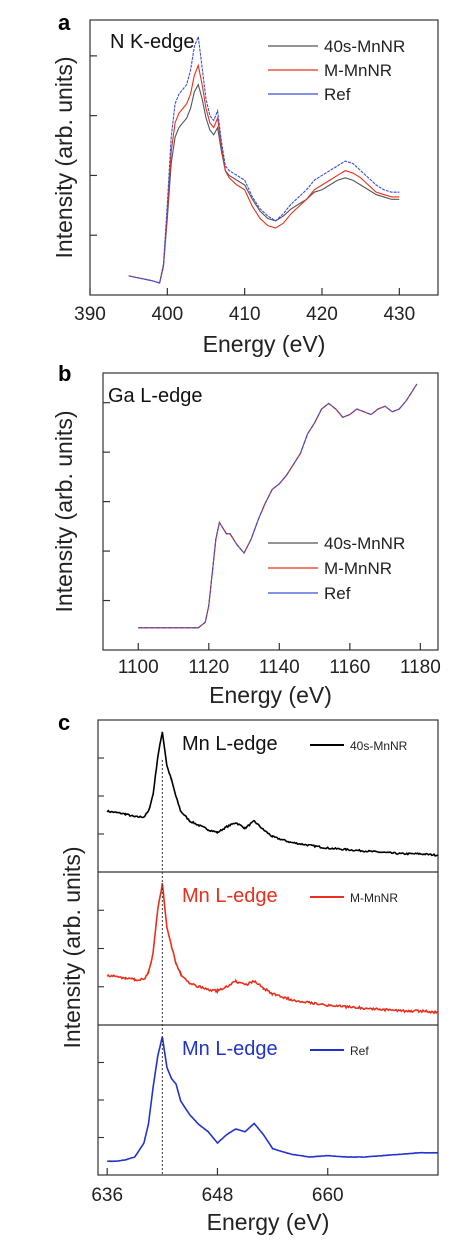 Image resolution: width=474 pixels, height=1245 pixels. What do you see at coordinates (279, 667) in the screenshot?
I see `x-tick-label: 1140` at bounding box center [279, 667].